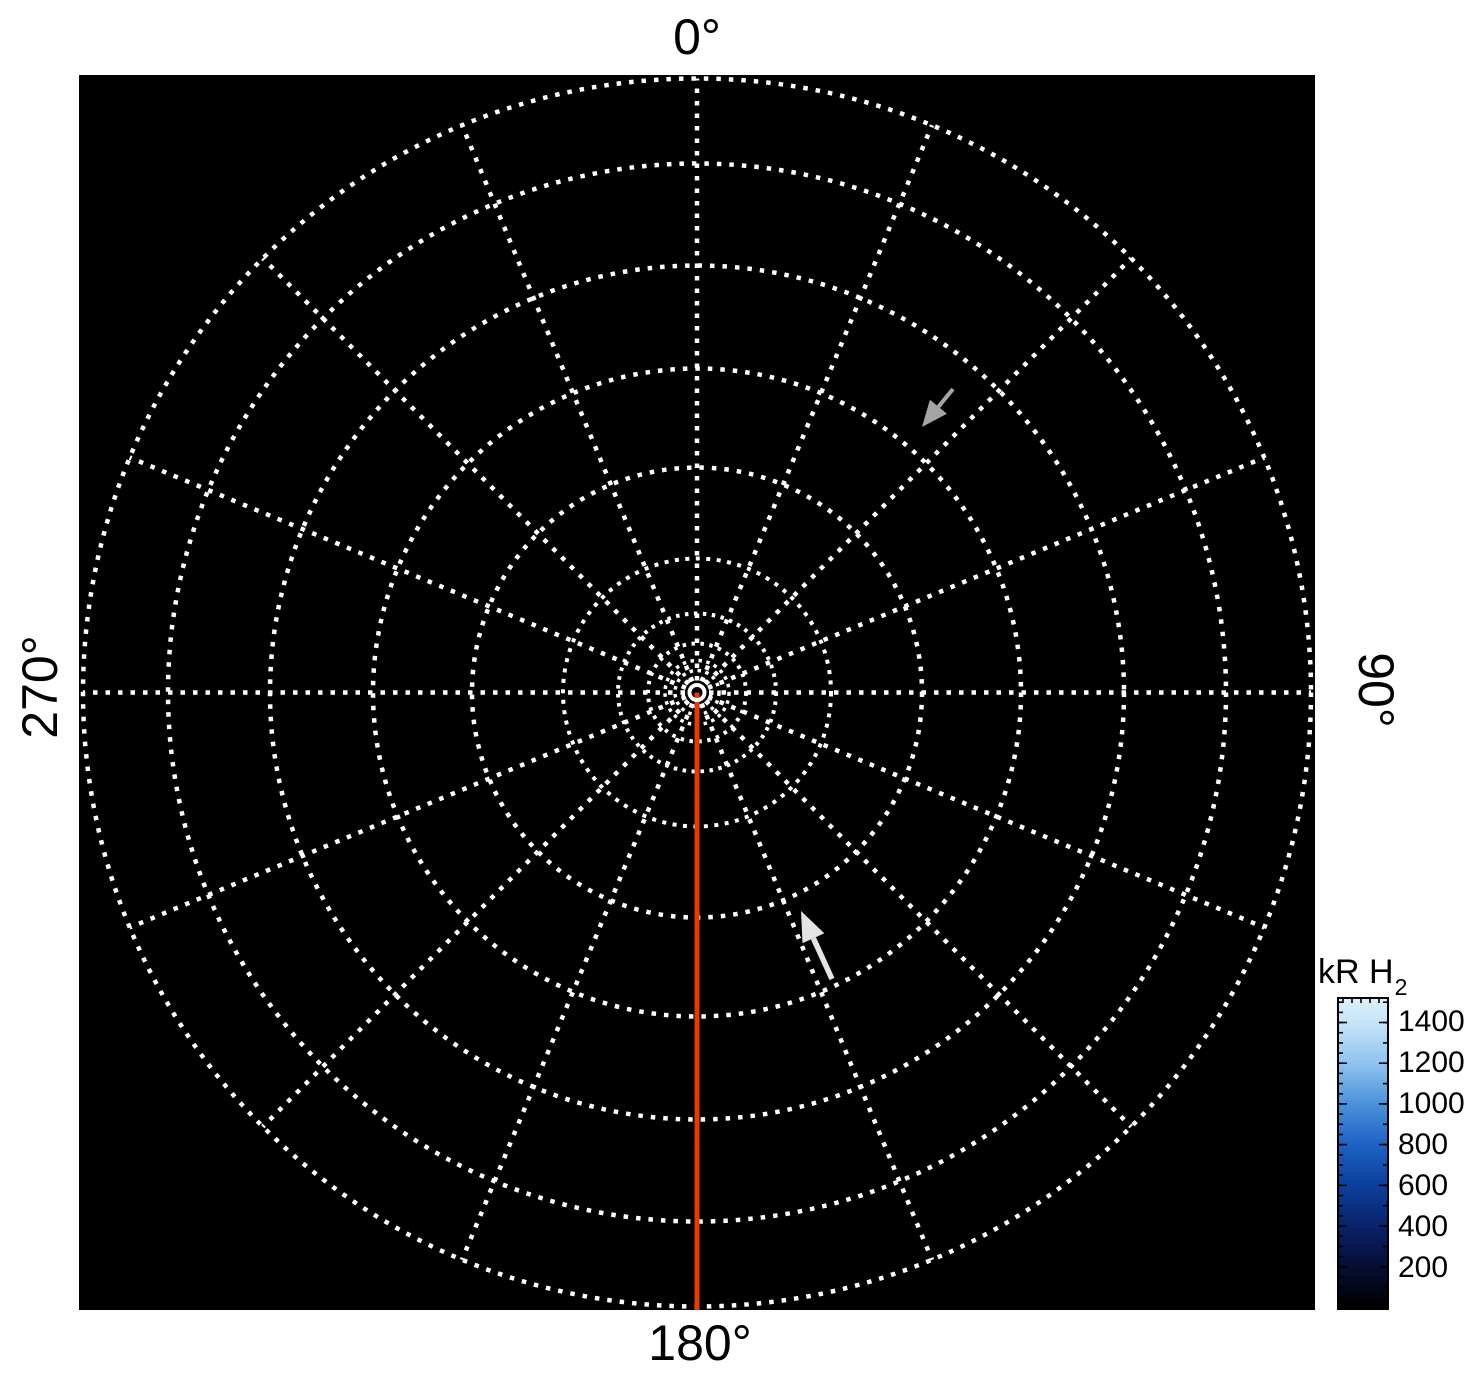 This screenshot has height=1384, width=1481. What do you see at coordinates (700, 1343) in the screenshot?
I see `angle-label-180: 180°` at bounding box center [700, 1343].